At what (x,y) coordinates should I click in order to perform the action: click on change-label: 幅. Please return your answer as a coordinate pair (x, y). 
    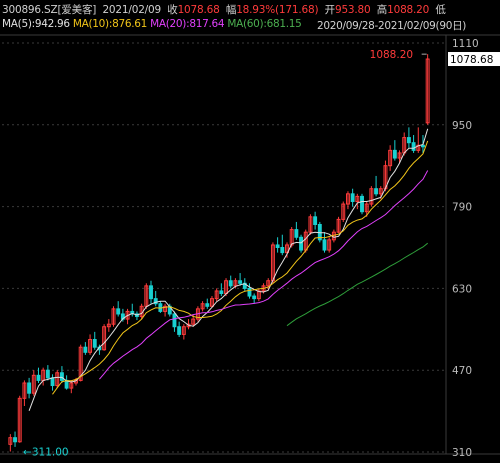
    Looking at the image, I should click on (231, 10).